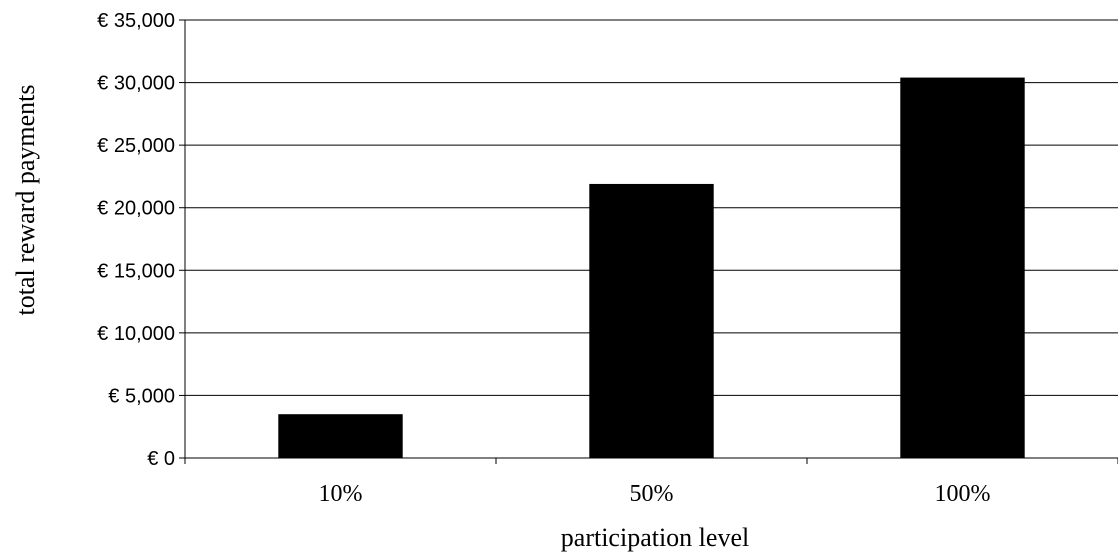 The width and height of the screenshot is (1118, 555). What do you see at coordinates (161, 459) in the screenshot?
I see `y-tick-label: € 0` at bounding box center [161, 459].